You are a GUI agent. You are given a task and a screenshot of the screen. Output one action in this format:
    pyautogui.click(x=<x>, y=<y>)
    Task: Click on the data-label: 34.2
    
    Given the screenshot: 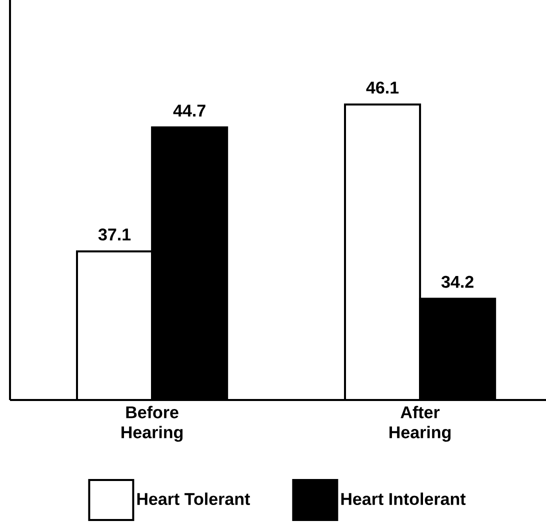 What is the action you would take?
    pyautogui.click(x=457, y=282)
    